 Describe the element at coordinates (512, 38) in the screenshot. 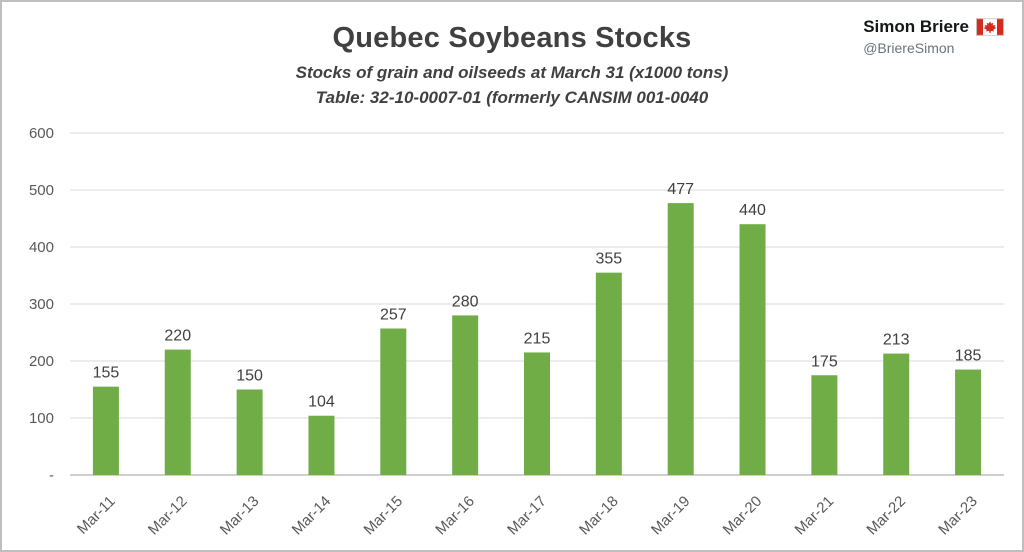

I see `chart-title: Quebec Soybeans Stocks` at that location.